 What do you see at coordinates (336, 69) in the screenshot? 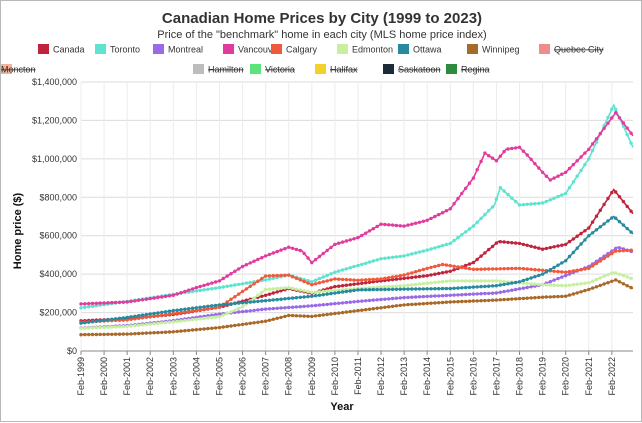
I see `legend-item: Halifax` at bounding box center [336, 69].